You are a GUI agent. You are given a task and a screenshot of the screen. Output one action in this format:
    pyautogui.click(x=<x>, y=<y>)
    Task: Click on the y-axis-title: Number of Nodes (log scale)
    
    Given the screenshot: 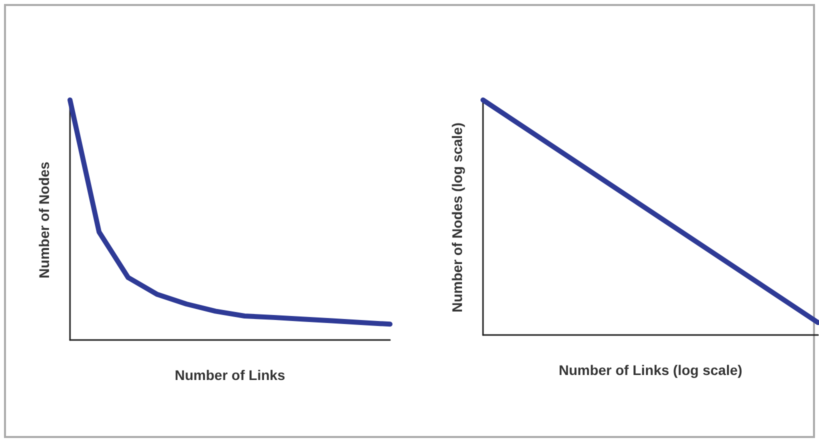 What is the action you would take?
    pyautogui.click(x=457, y=217)
    